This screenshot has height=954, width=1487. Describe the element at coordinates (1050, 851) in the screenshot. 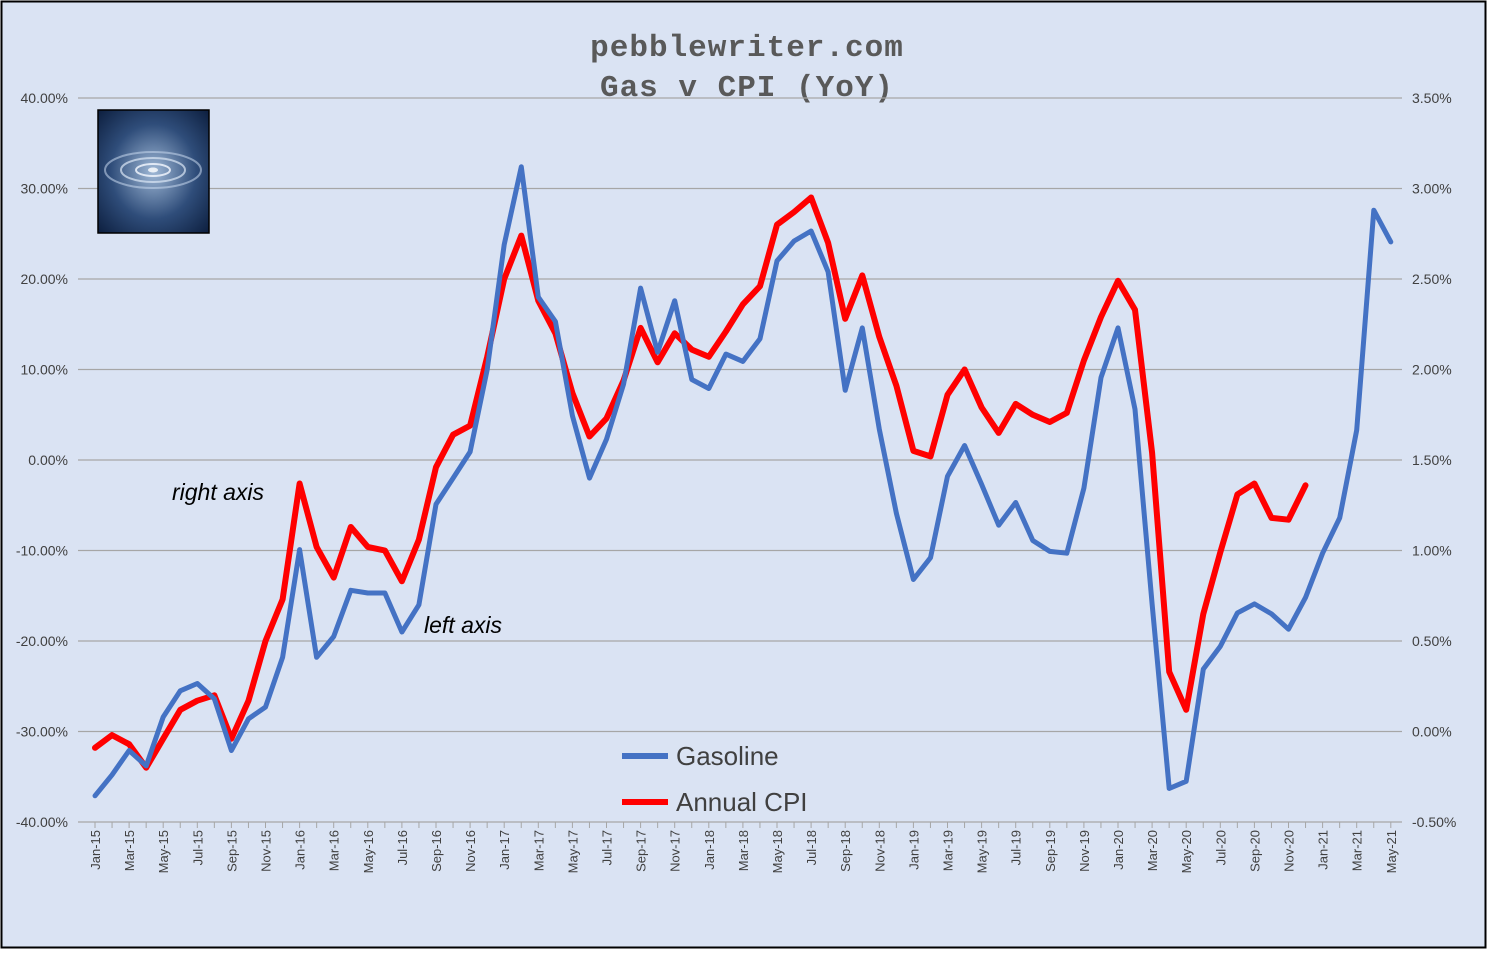

I see `x-tick-label: Sep-19` at that location.